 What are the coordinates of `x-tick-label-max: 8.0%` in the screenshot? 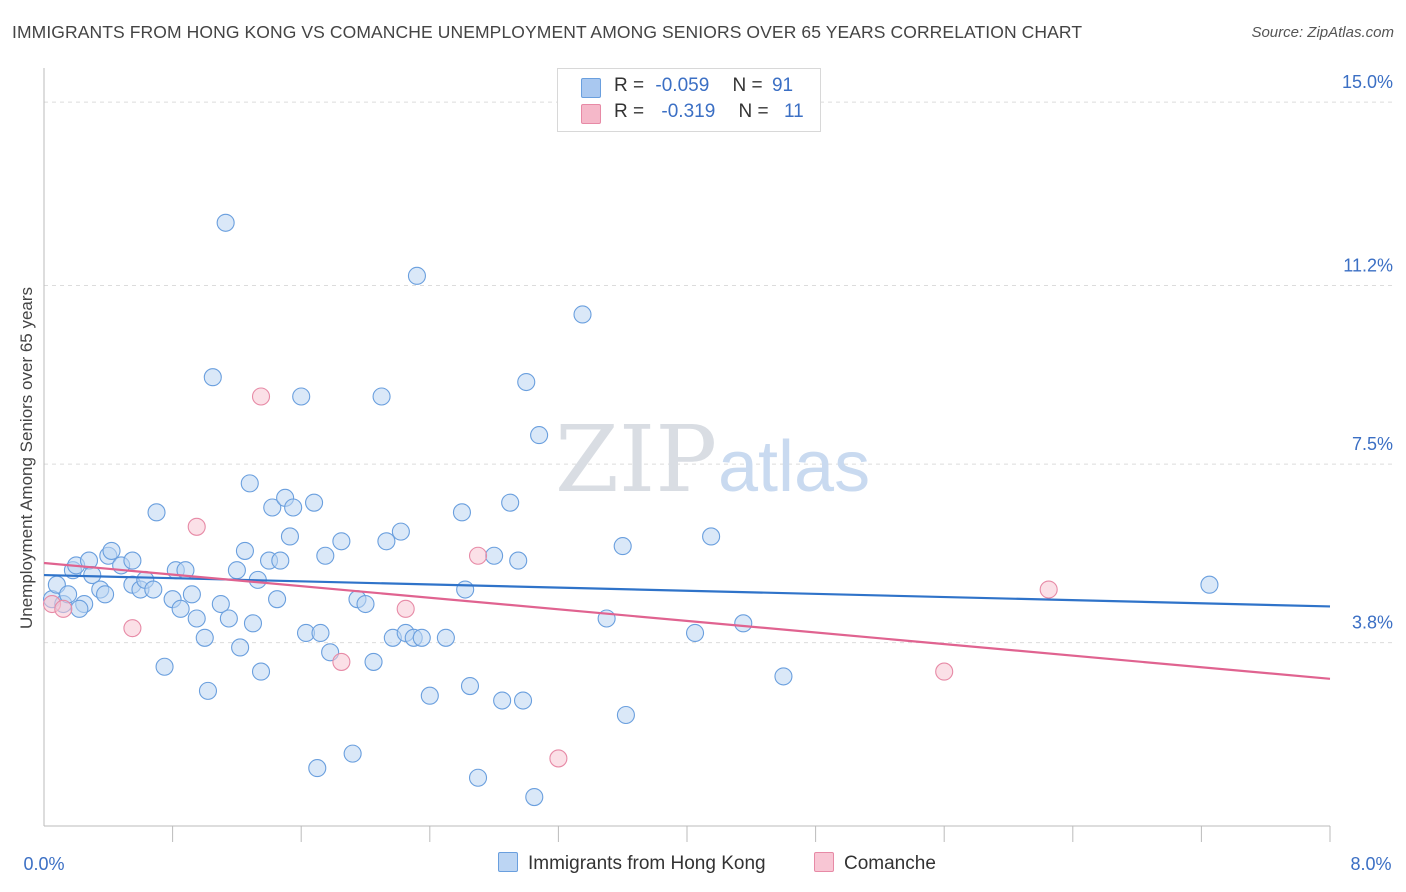 It's located at (1370, 864).